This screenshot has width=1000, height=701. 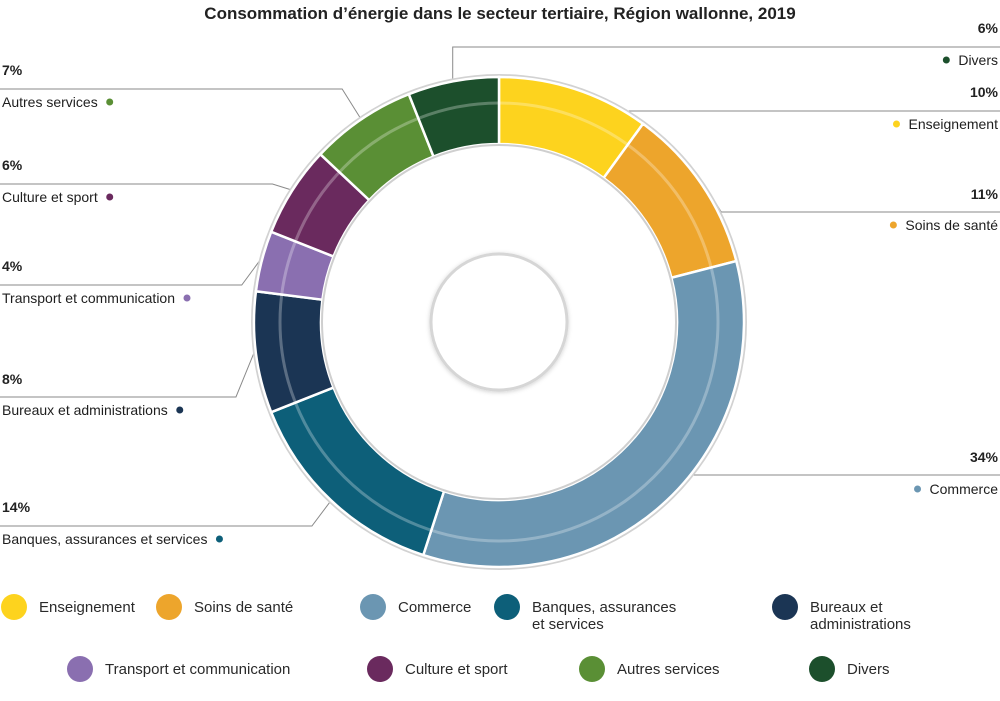 I want to click on category-label-culture-et-sport: Culture et sport, so click(x=50, y=197).